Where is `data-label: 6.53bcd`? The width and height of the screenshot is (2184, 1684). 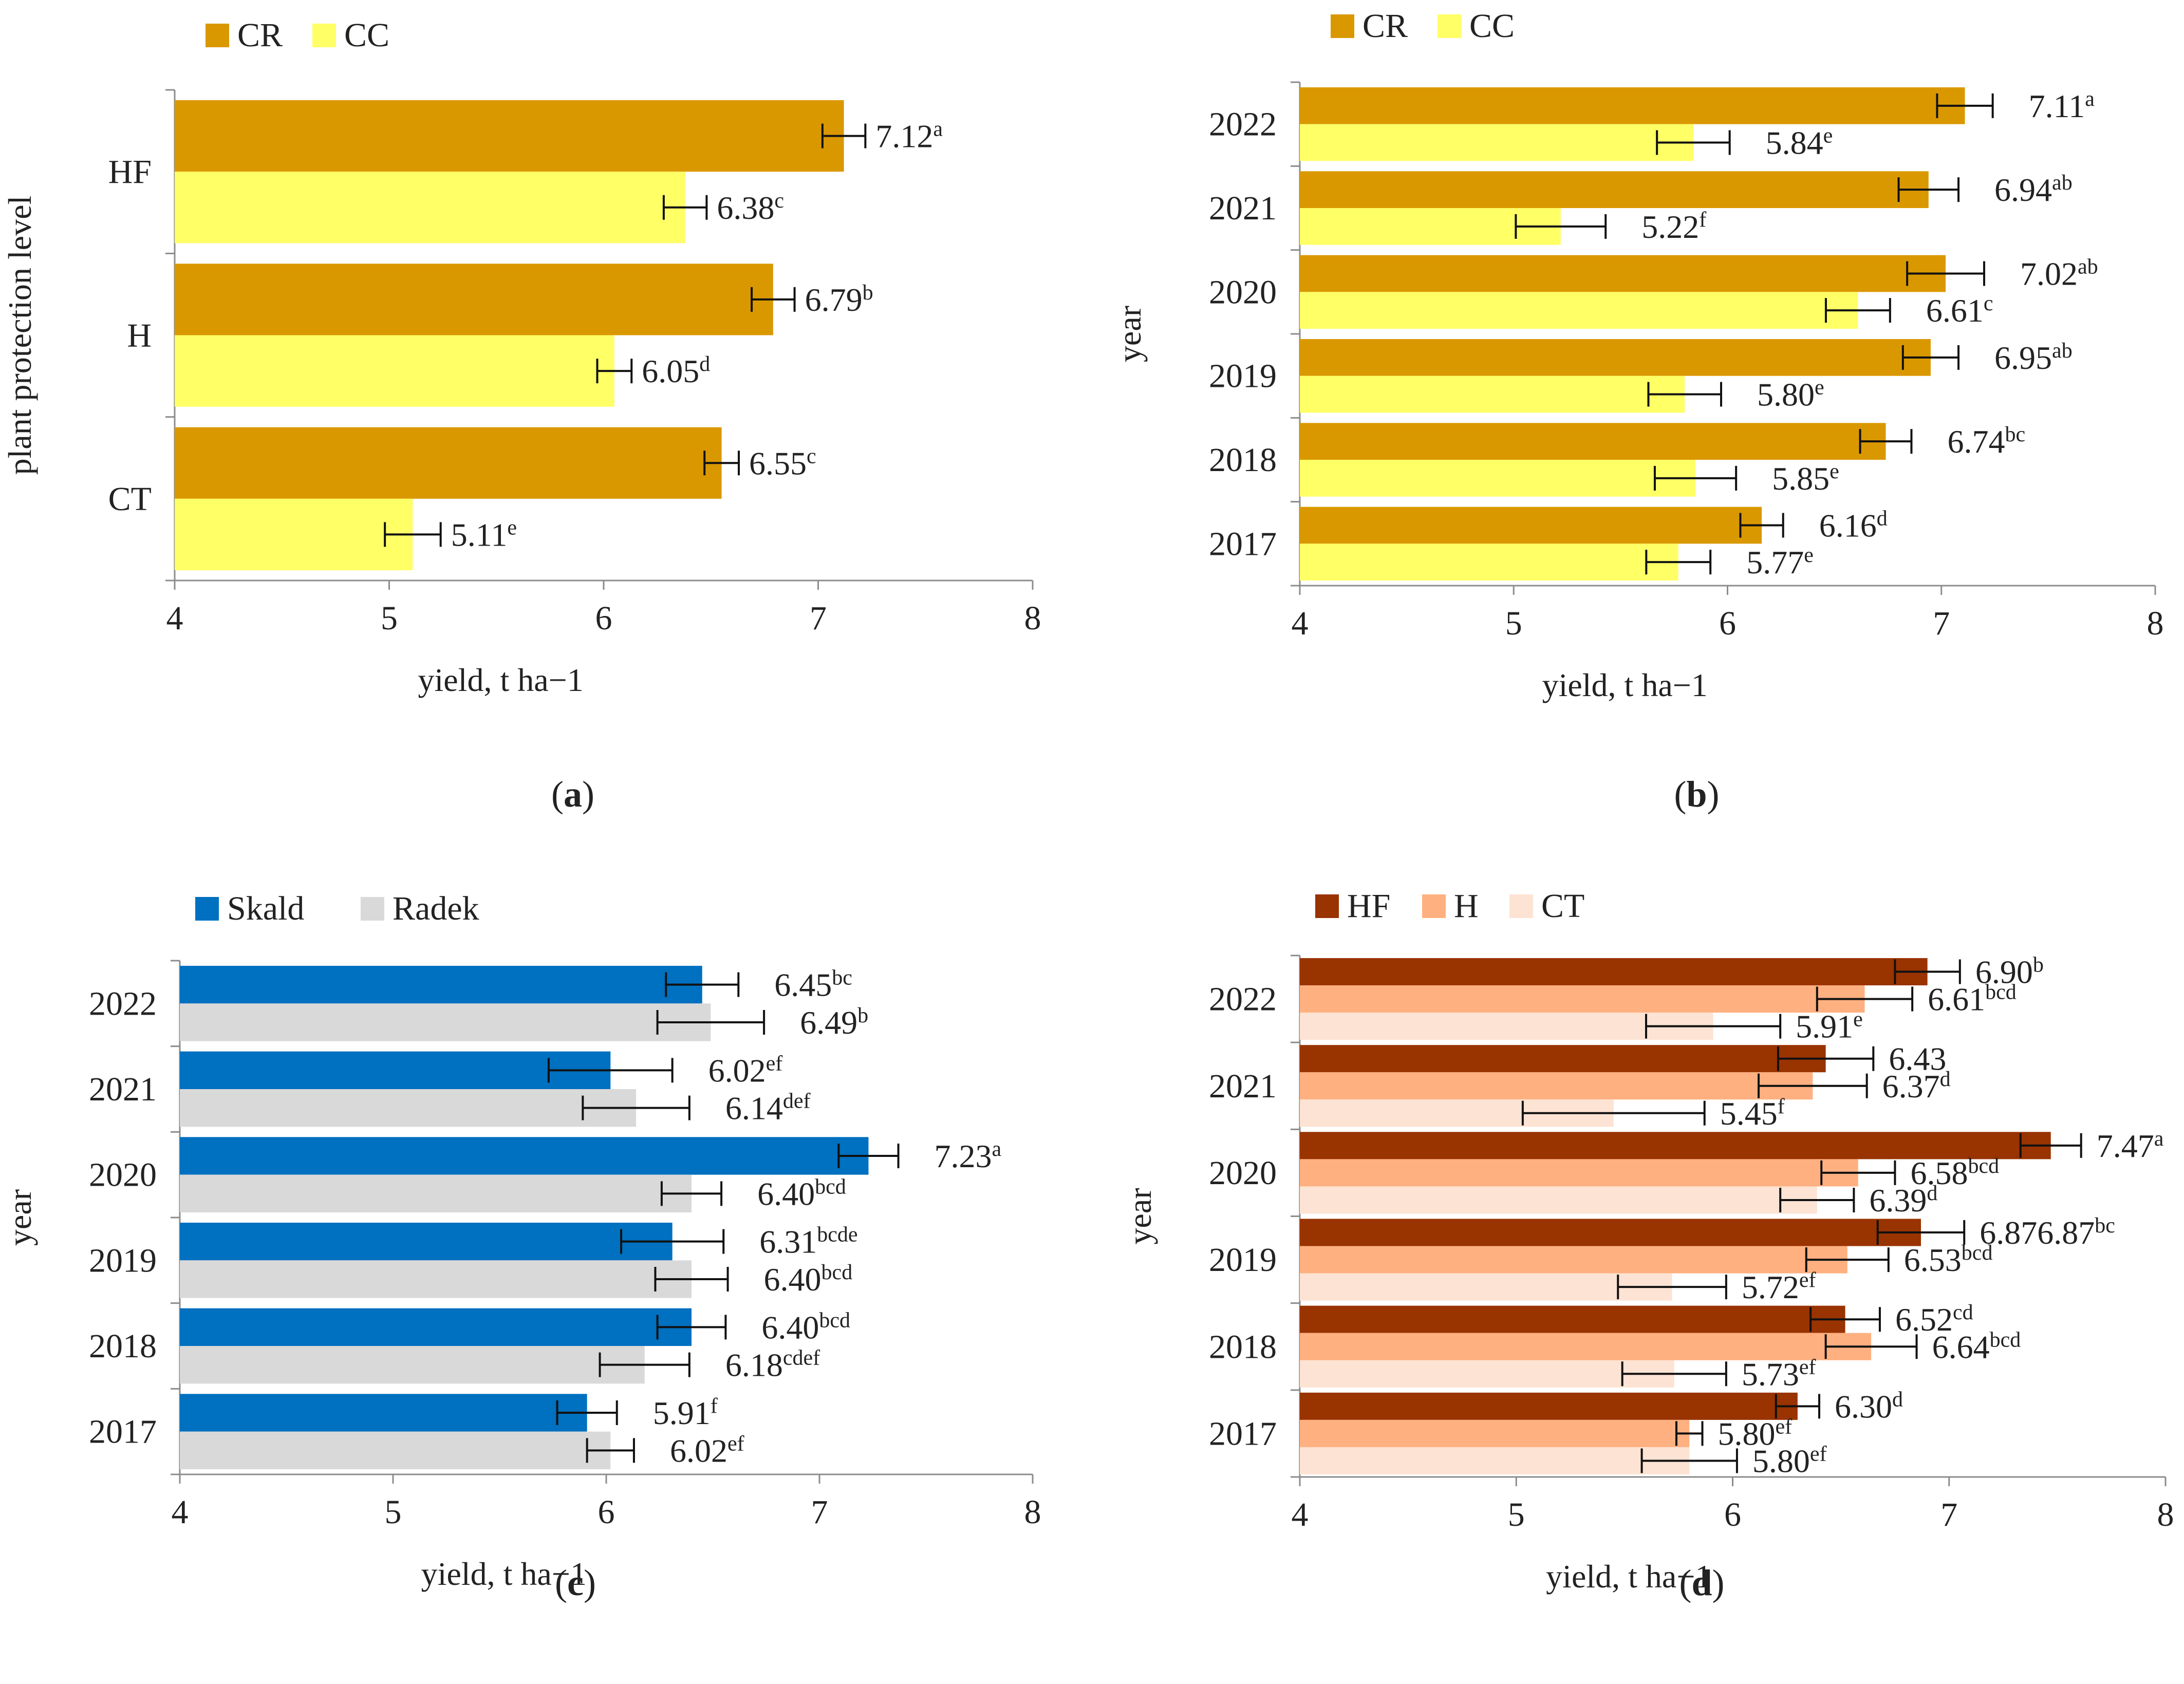
data-label: 6.53bcd is located at coordinates (1949, 1259).